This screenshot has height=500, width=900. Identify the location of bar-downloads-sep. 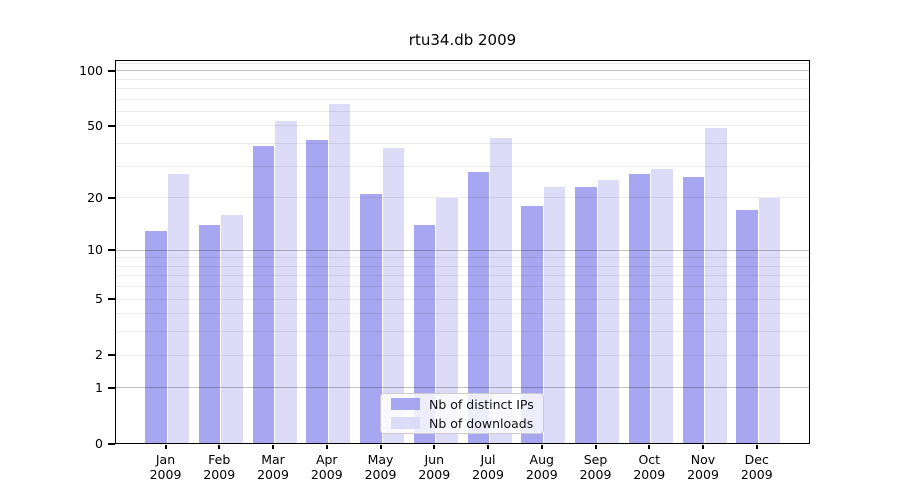
(608, 312).